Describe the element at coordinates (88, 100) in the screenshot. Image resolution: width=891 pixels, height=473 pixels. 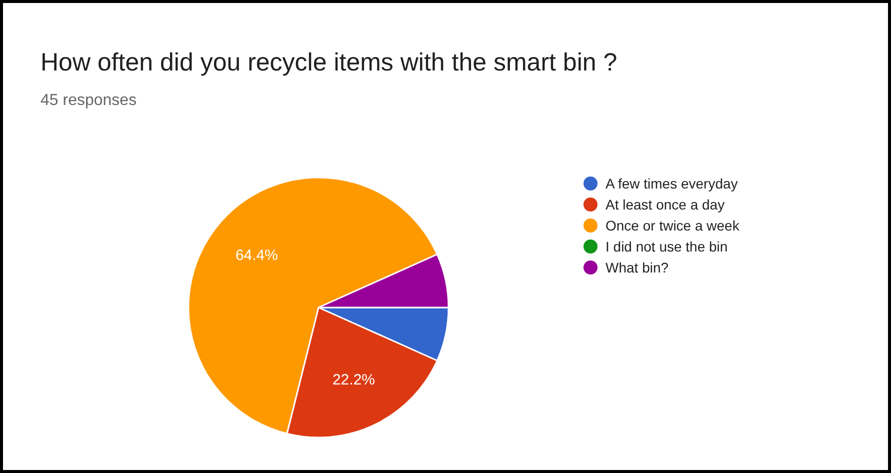
I see `chart-subtitle: 45 responses` at that location.